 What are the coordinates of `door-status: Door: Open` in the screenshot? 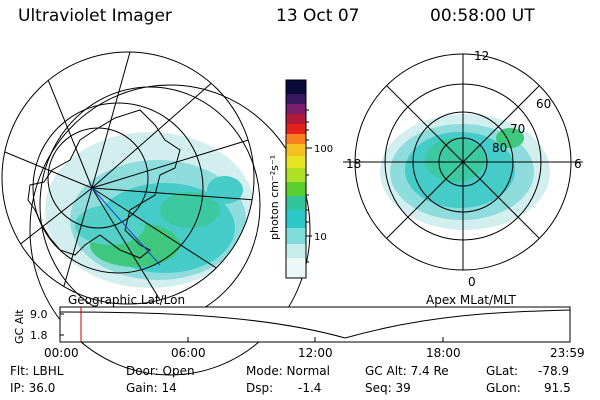 It's located at (160, 371).